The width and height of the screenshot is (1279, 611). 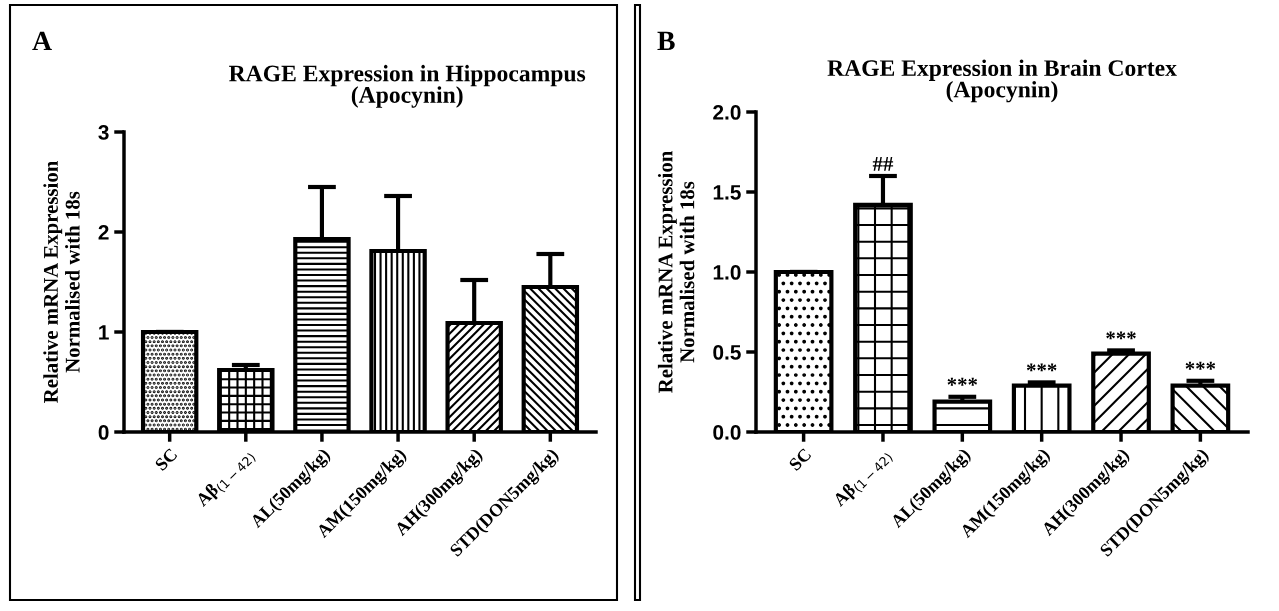 I want to click on text: A, so click(x=42, y=40).